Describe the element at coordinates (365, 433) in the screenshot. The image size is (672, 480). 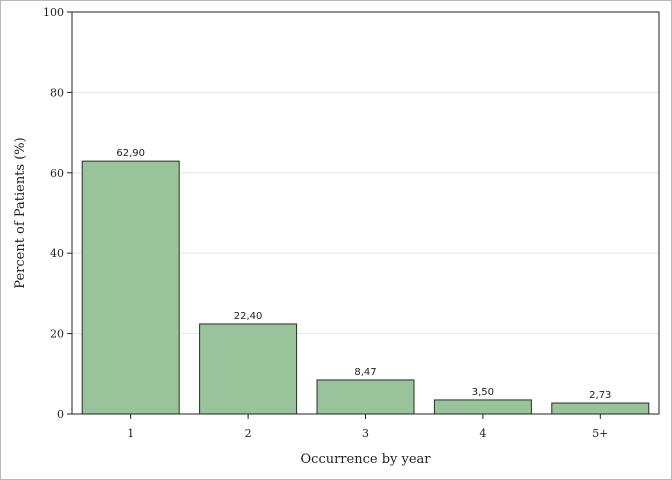
I see `x-tick-label: 3` at that location.